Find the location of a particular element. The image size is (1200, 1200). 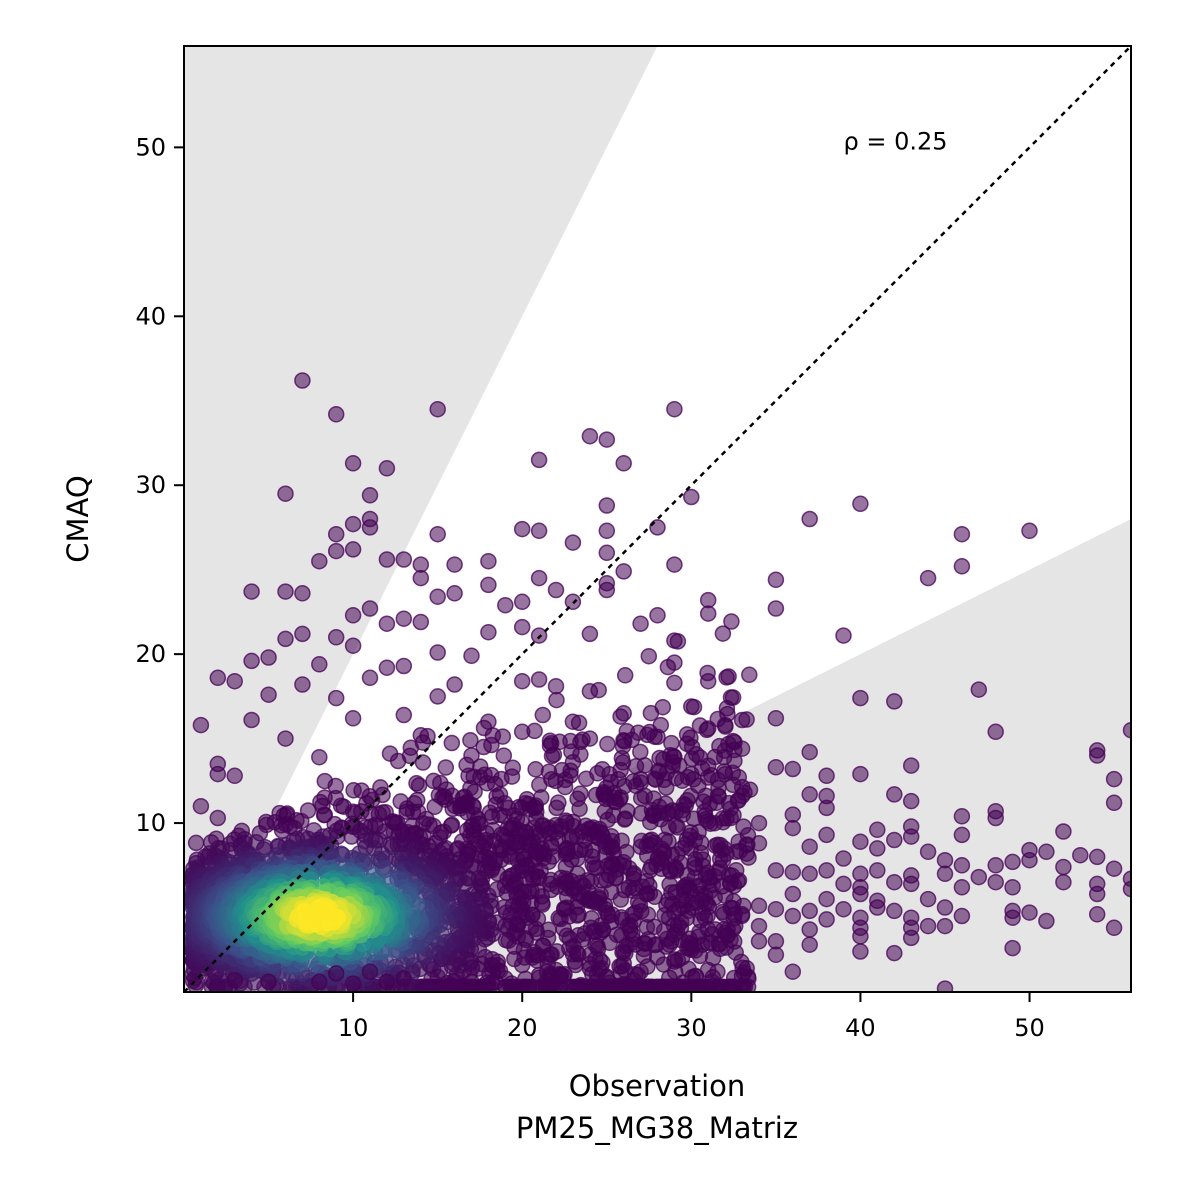

x-axis-ticks: 10 20 30 40 50 is located at coordinates (691, 1017).